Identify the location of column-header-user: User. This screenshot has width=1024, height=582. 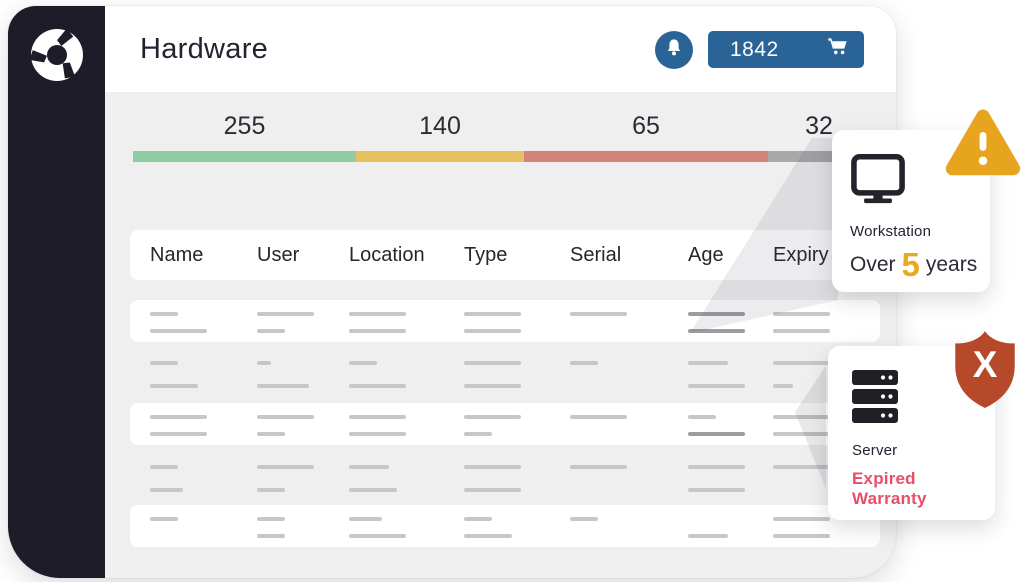
(278, 254).